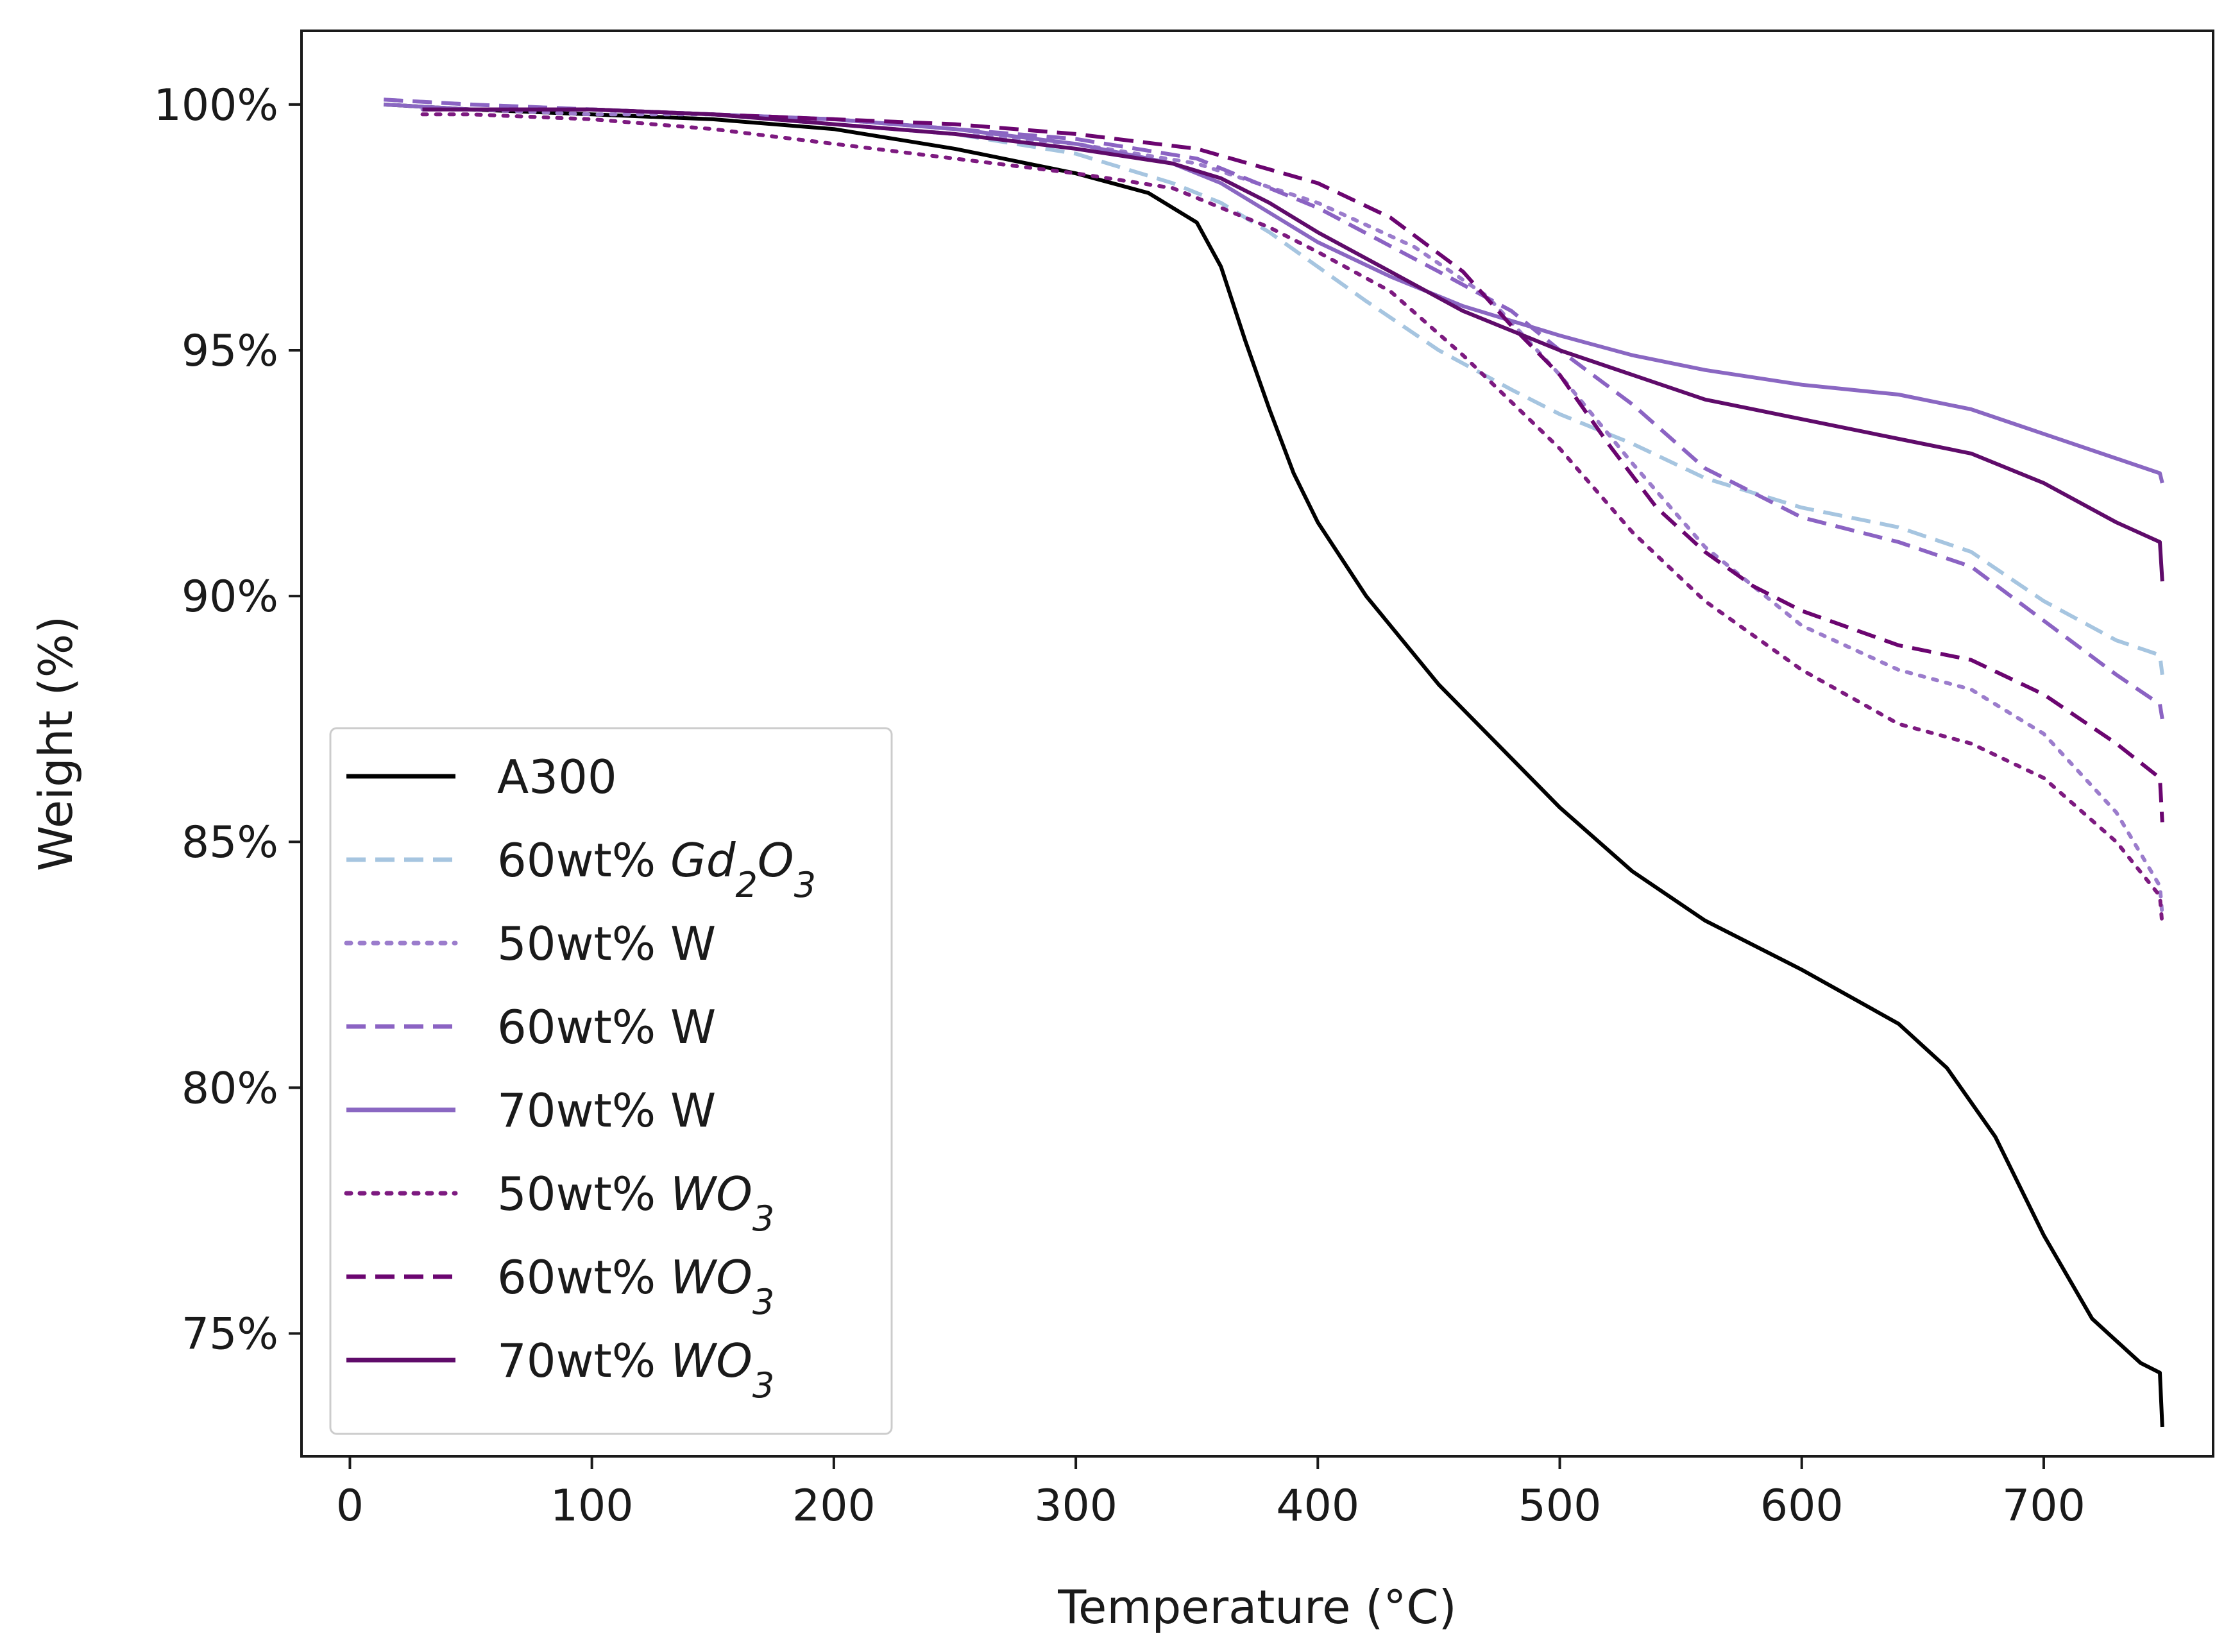 The image size is (2233, 1652). I want to click on legend-frame, so click(611, 1081).